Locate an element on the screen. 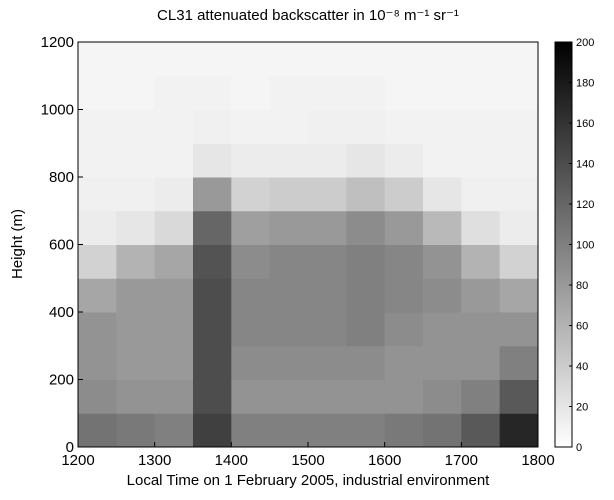  colorbar-tick-label: 20 is located at coordinates (582, 408).